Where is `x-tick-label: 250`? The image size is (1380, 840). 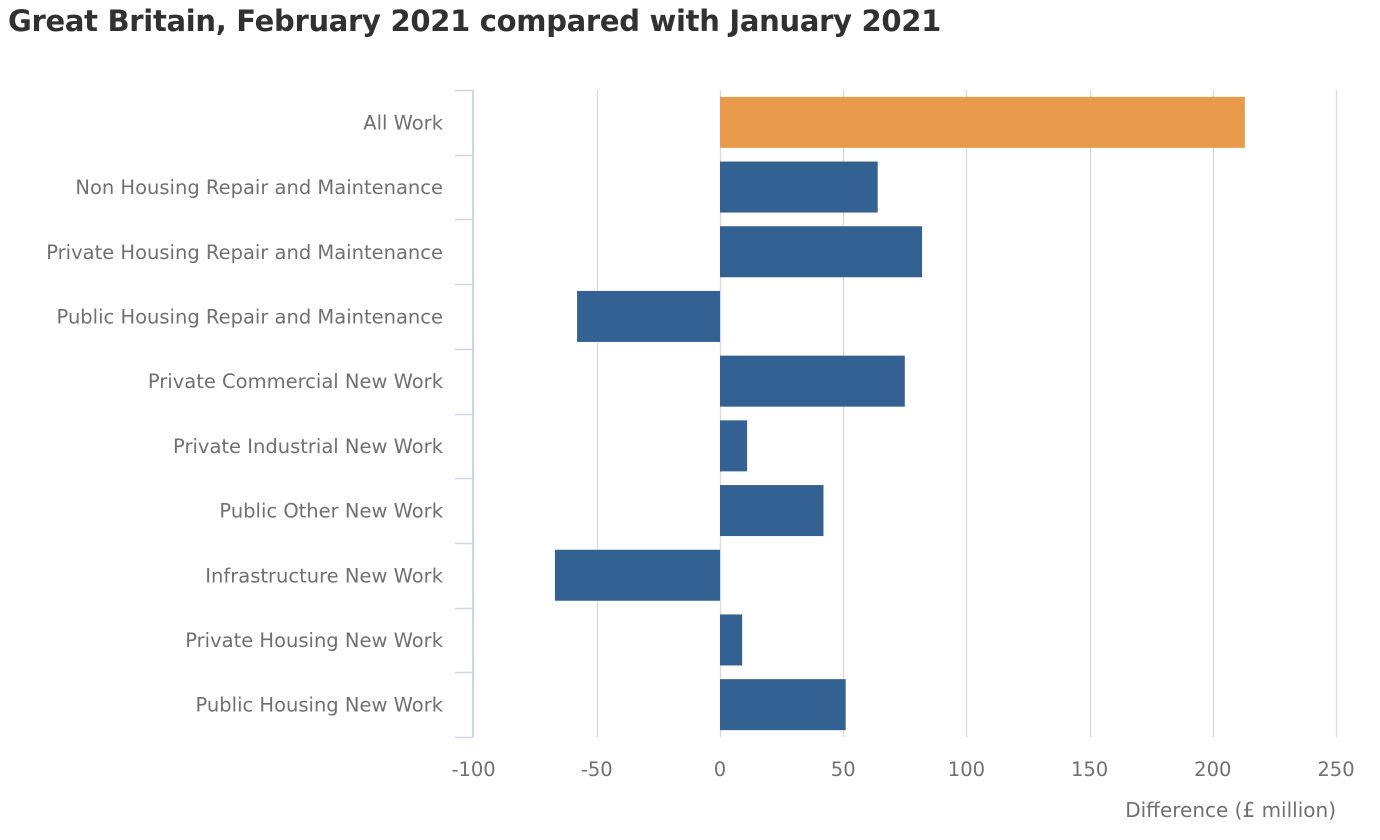
x-tick-label: 250 is located at coordinates (1335, 769).